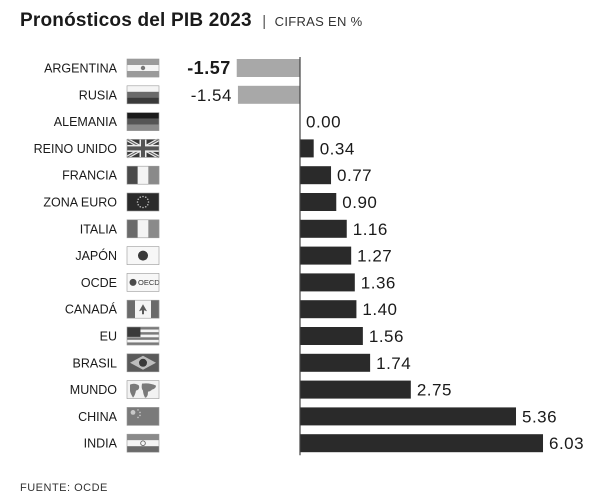  I want to click on value-label: 0.77, so click(354, 175).